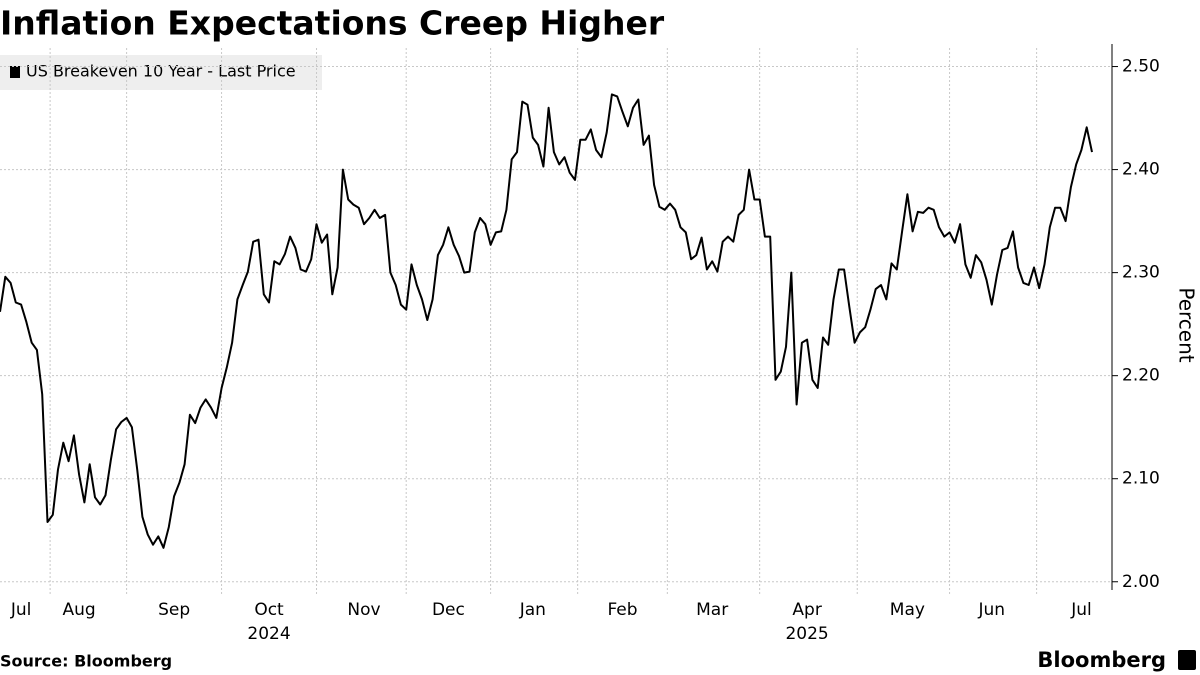 The width and height of the screenshot is (1200, 675). Describe the element at coordinates (1187, 660) in the screenshot. I see `brand-icon` at that location.